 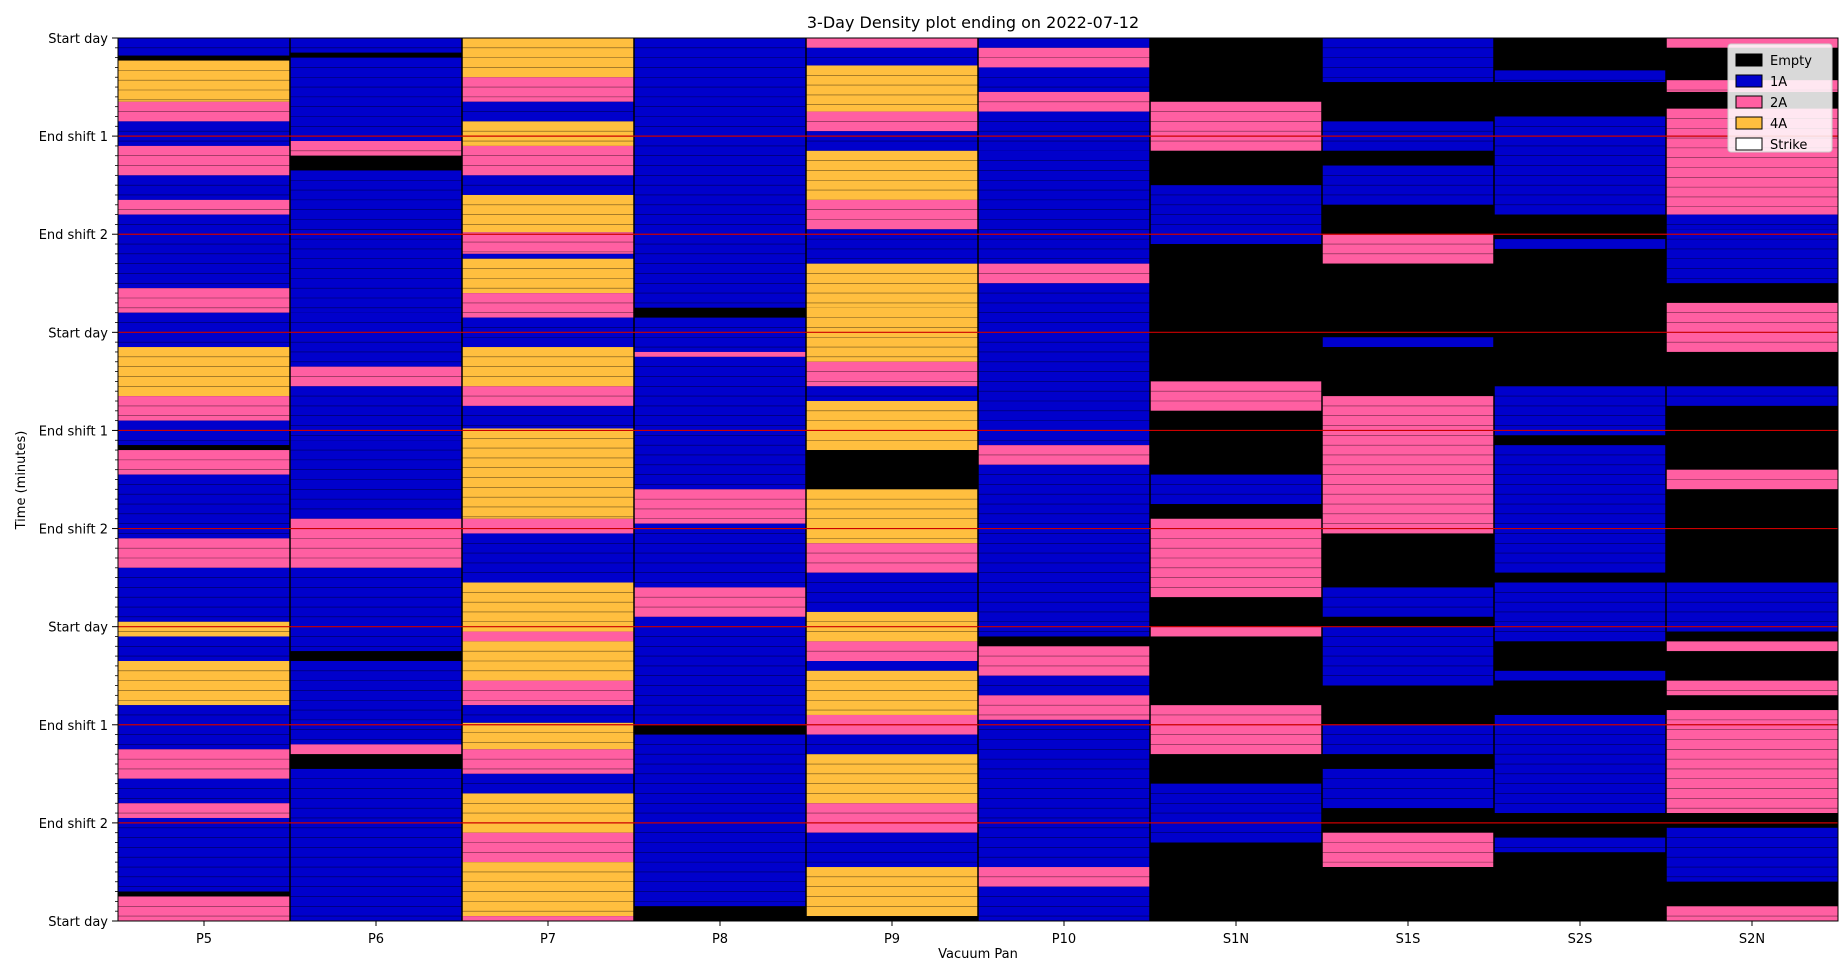 What do you see at coordinates (1780, 98) in the screenshot?
I see `legend: Empty 1A 2A 4A Strike` at bounding box center [1780, 98].